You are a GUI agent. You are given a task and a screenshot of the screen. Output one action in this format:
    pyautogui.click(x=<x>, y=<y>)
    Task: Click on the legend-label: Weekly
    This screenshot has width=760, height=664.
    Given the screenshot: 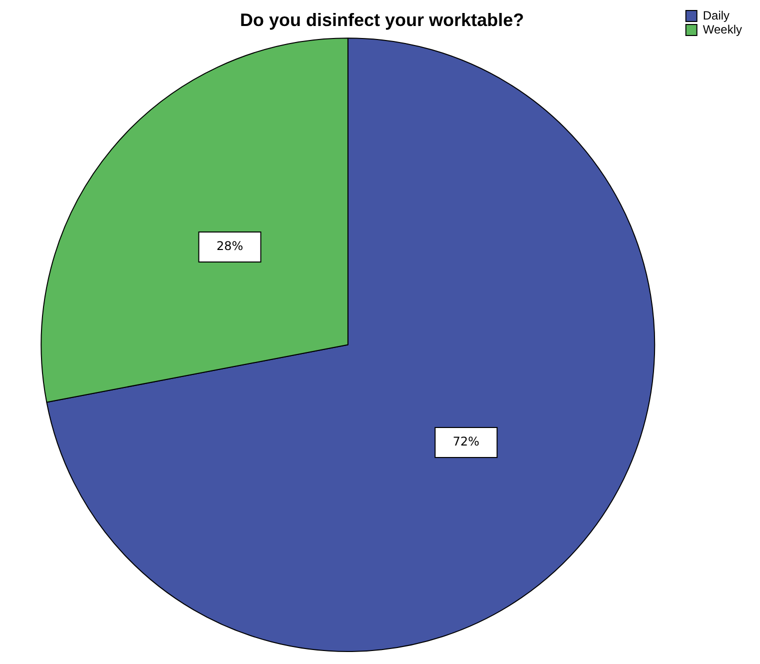 What is the action you would take?
    pyautogui.click(x=722, y=29)
    